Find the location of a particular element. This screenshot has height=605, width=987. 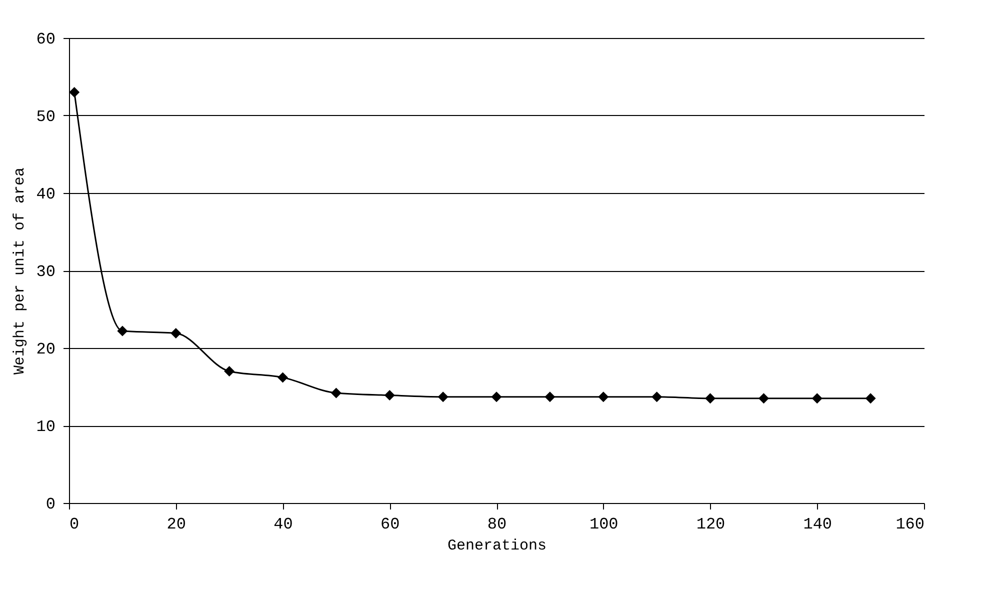

y-tick-label: 20 is located at coordinates (46, 349).